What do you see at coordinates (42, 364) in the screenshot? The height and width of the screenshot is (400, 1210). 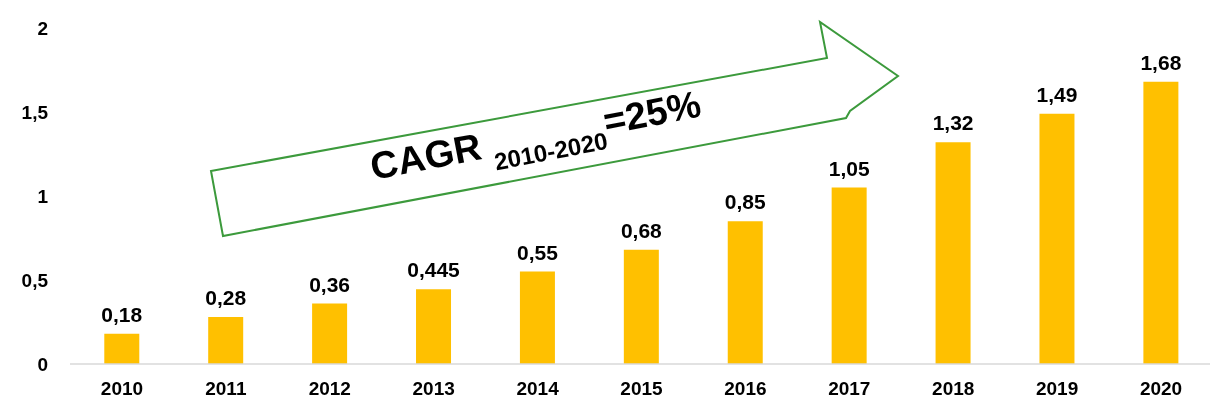 I see `y-tick-label: 0` at bounding box center [42, 364].